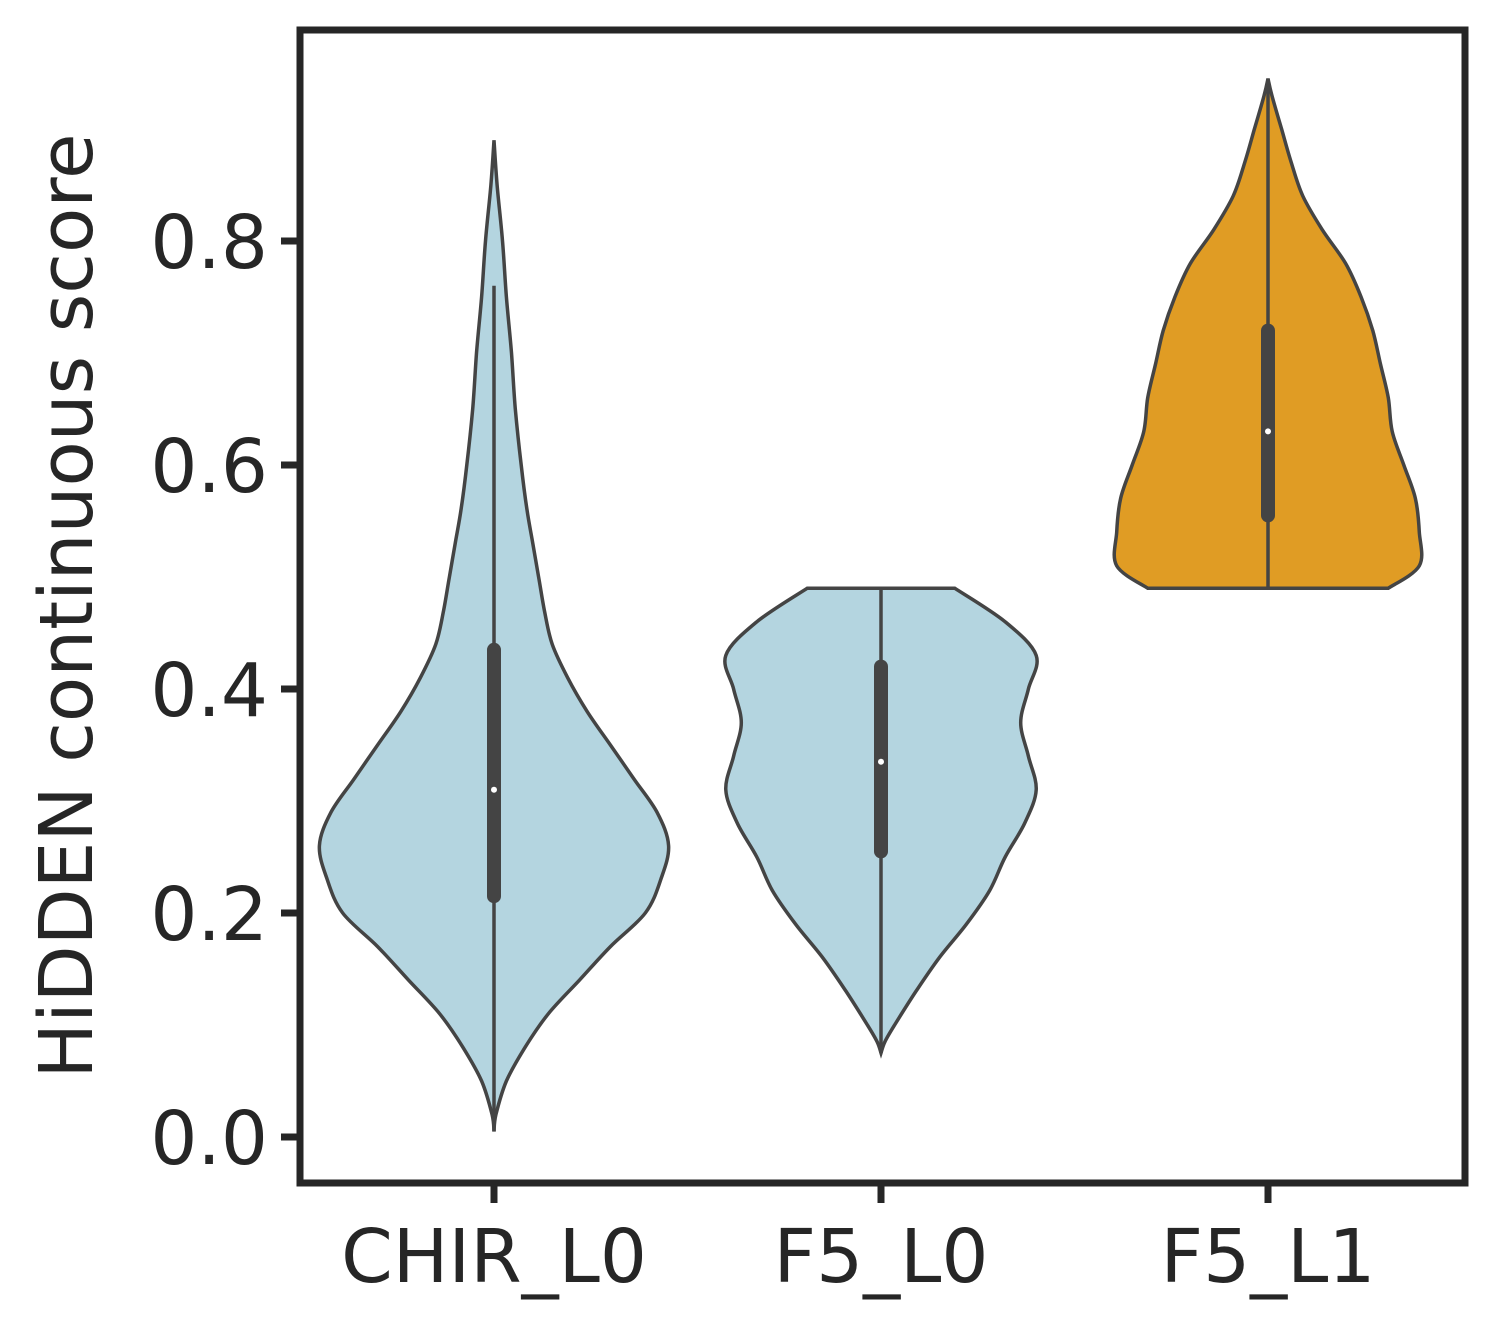  What do you see at coordinates (1268, 431) in the screenshot?
I see `violin-median-F5_L1` at bounding box center [1268, 431].